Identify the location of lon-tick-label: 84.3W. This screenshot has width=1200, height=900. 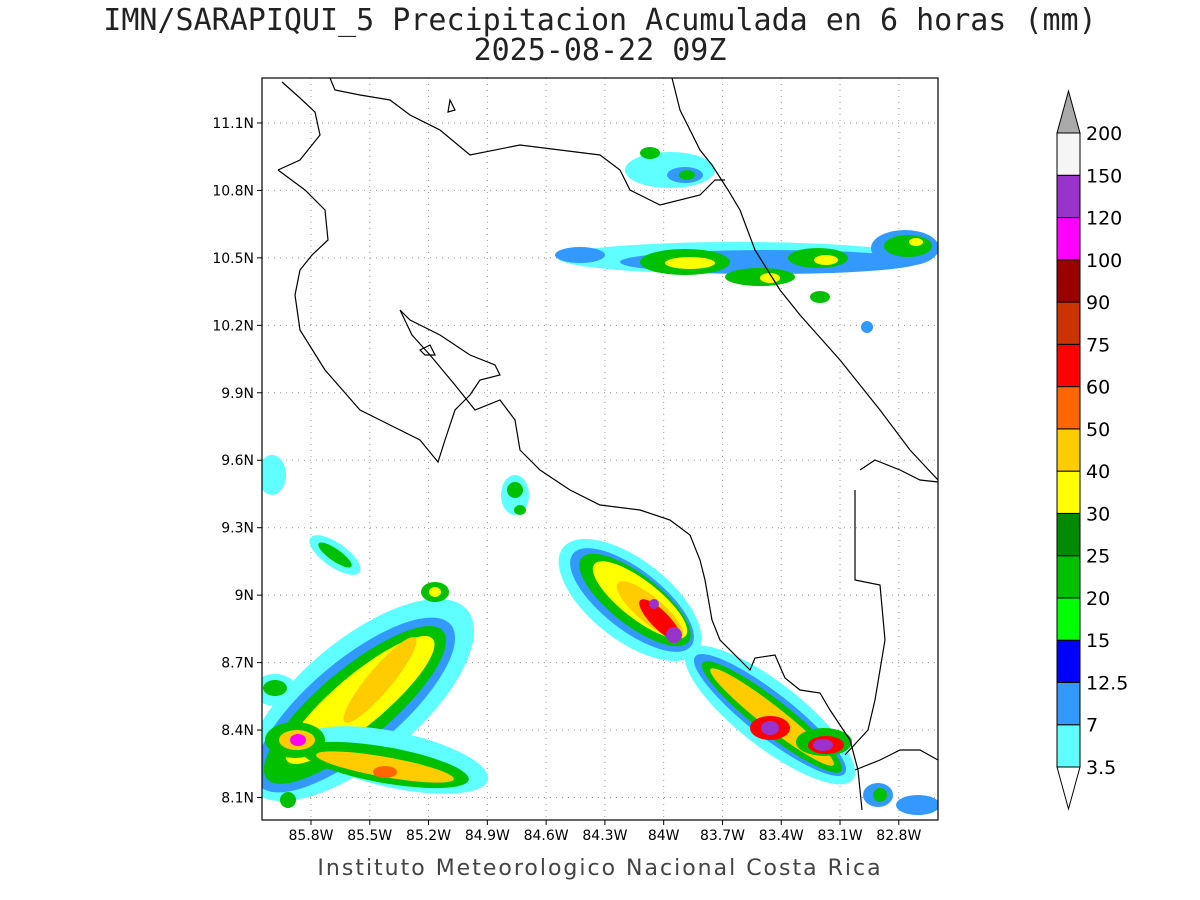
(604, 836).